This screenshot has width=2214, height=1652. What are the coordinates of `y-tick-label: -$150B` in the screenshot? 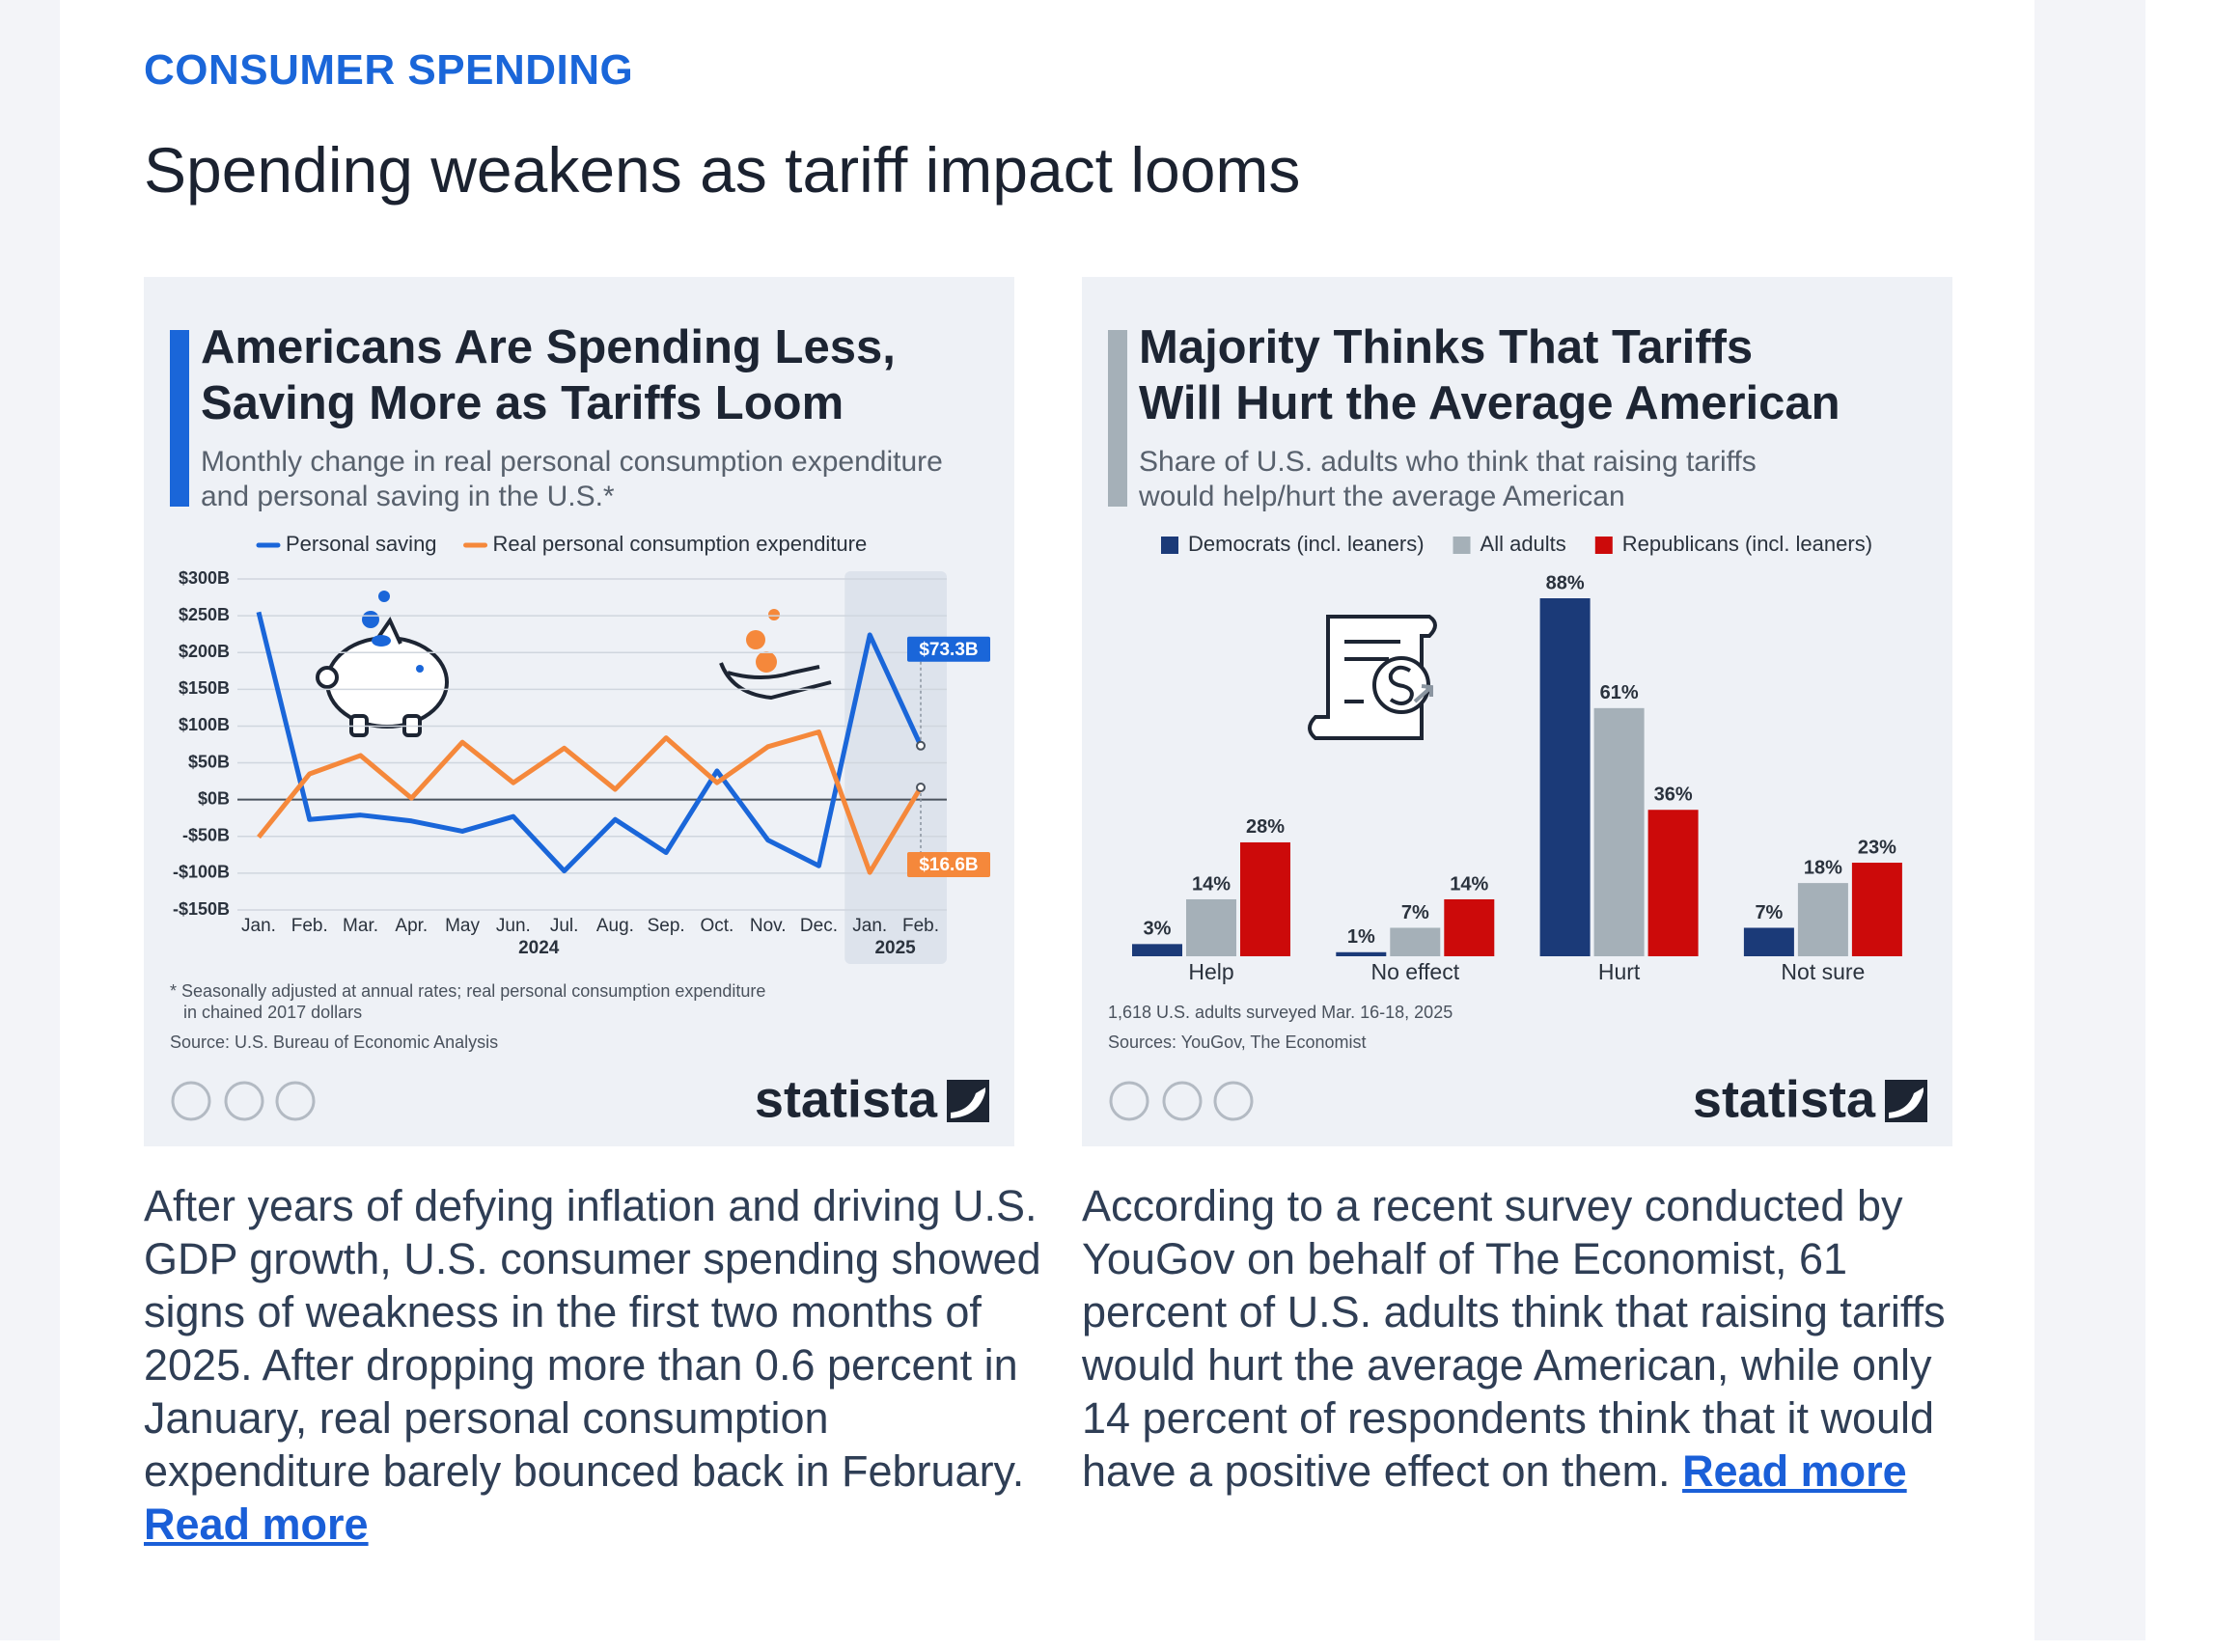 It's located at (201, 909).